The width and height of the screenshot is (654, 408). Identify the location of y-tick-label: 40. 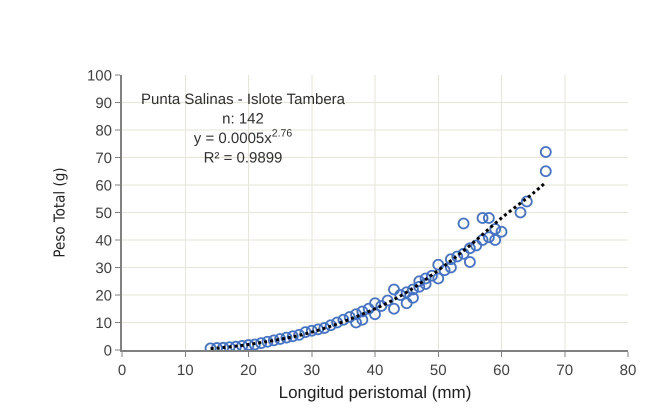
(103, 241).